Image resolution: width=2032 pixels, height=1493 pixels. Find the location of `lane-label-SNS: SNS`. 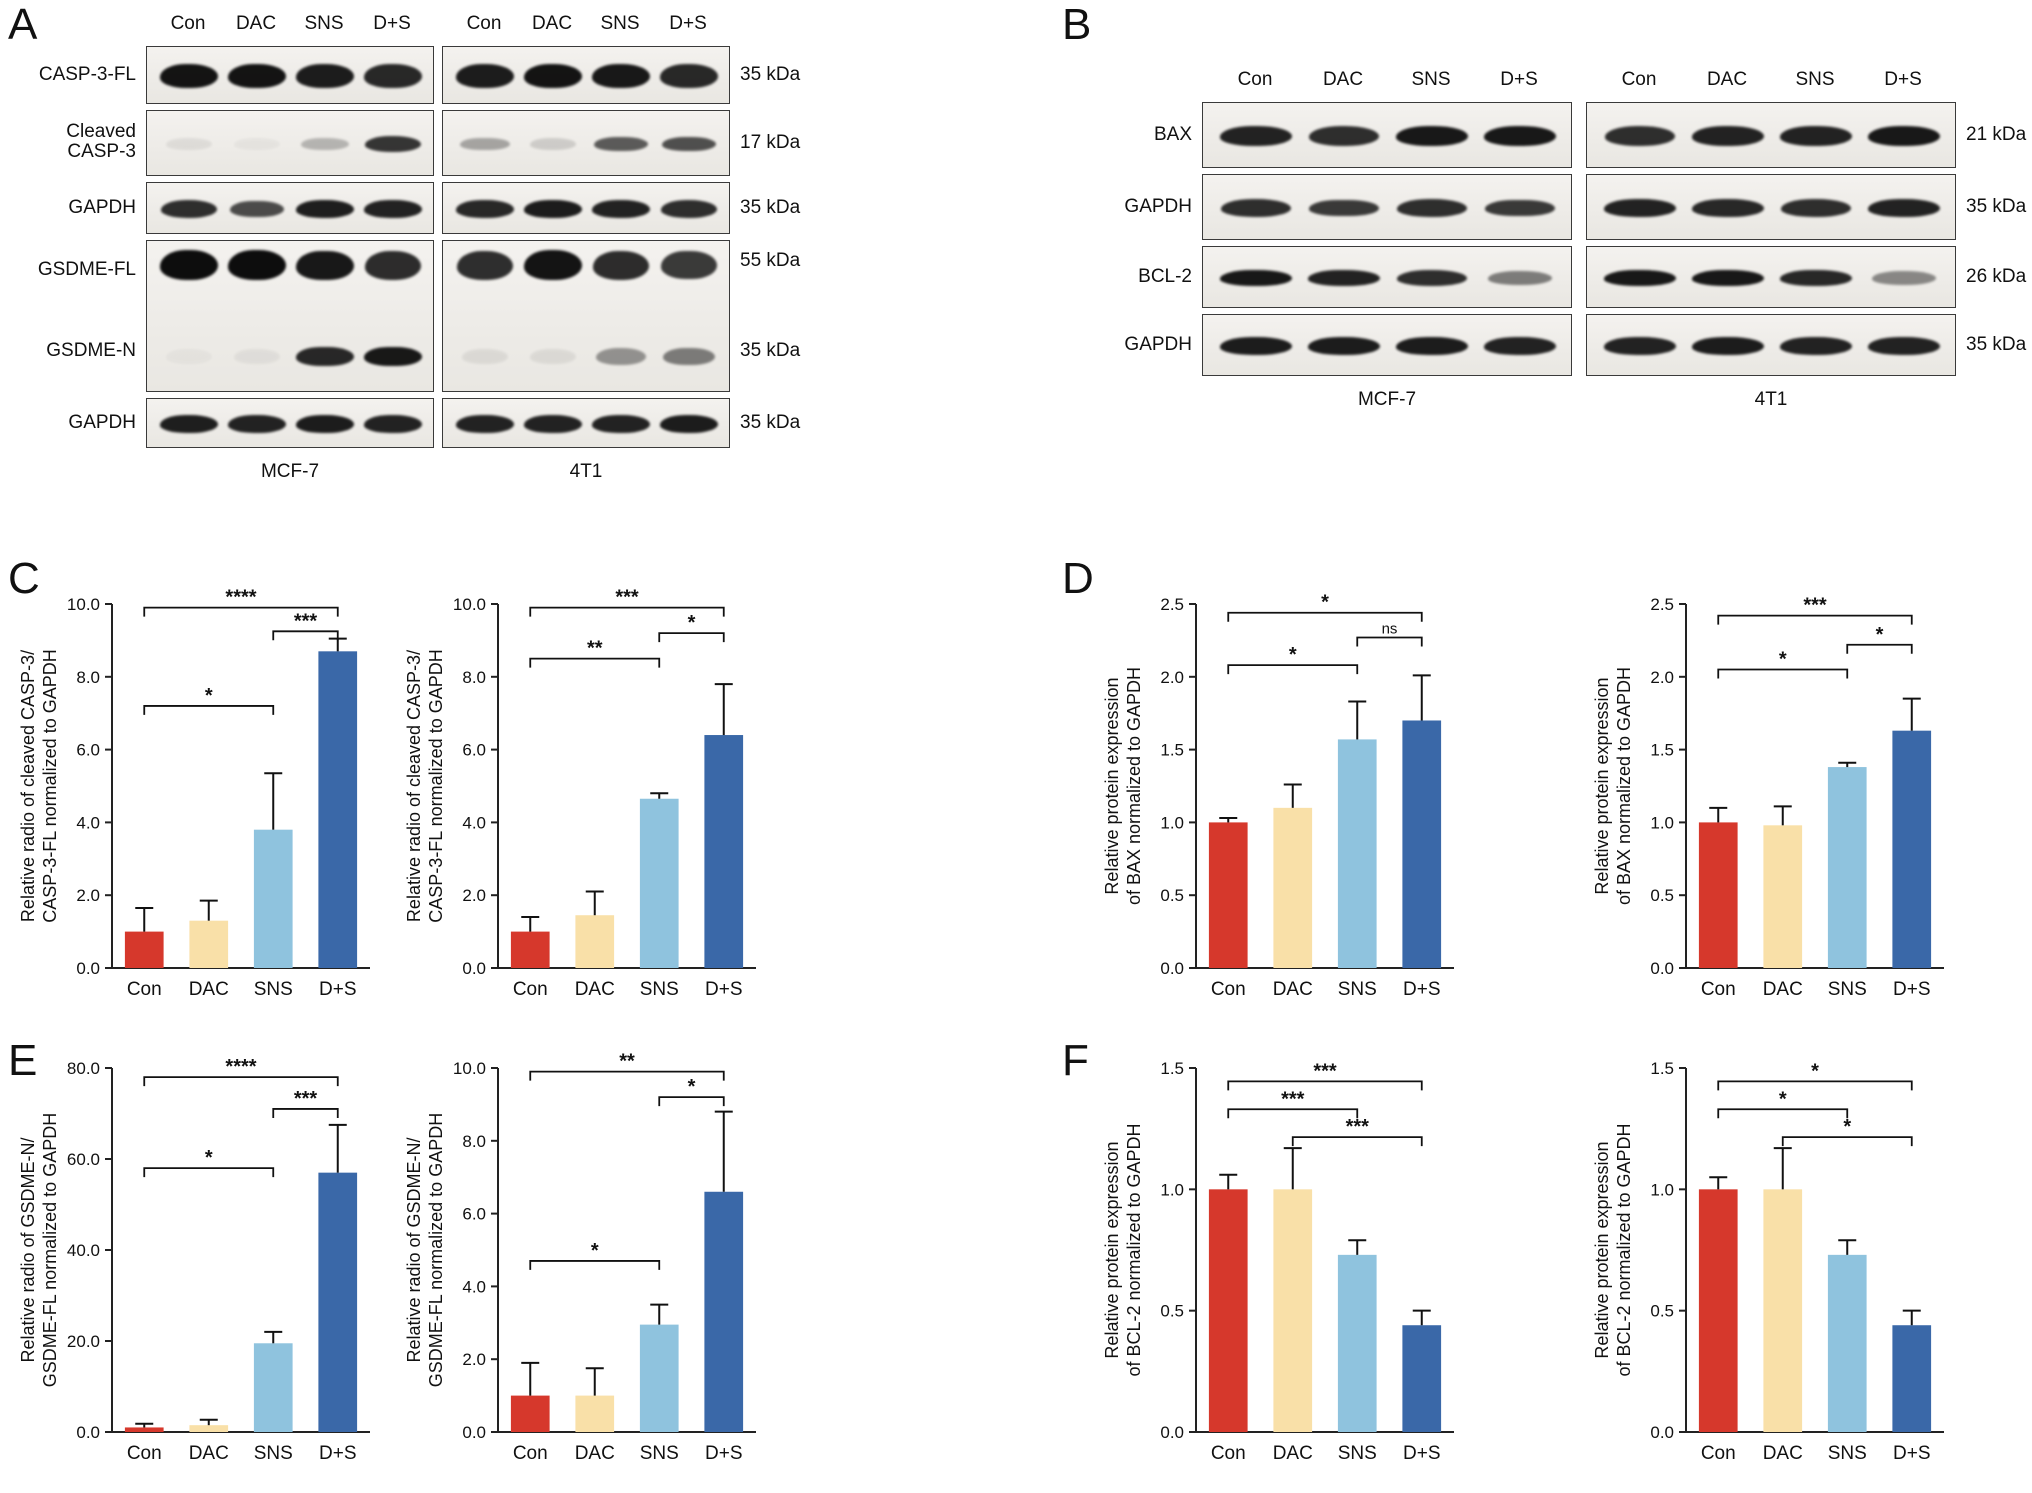

lane-label-SNS: SNS is located at coordinates (620, 23).